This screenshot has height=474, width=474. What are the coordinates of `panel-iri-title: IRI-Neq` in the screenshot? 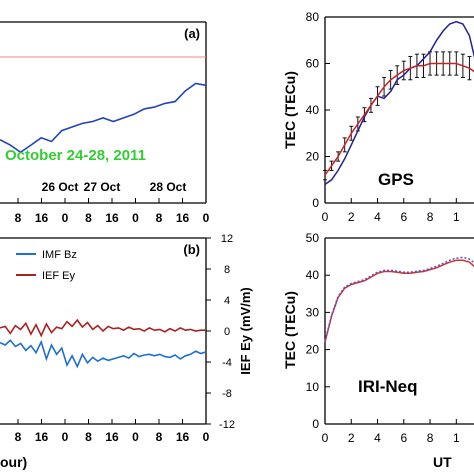 It's located at (388, 386).